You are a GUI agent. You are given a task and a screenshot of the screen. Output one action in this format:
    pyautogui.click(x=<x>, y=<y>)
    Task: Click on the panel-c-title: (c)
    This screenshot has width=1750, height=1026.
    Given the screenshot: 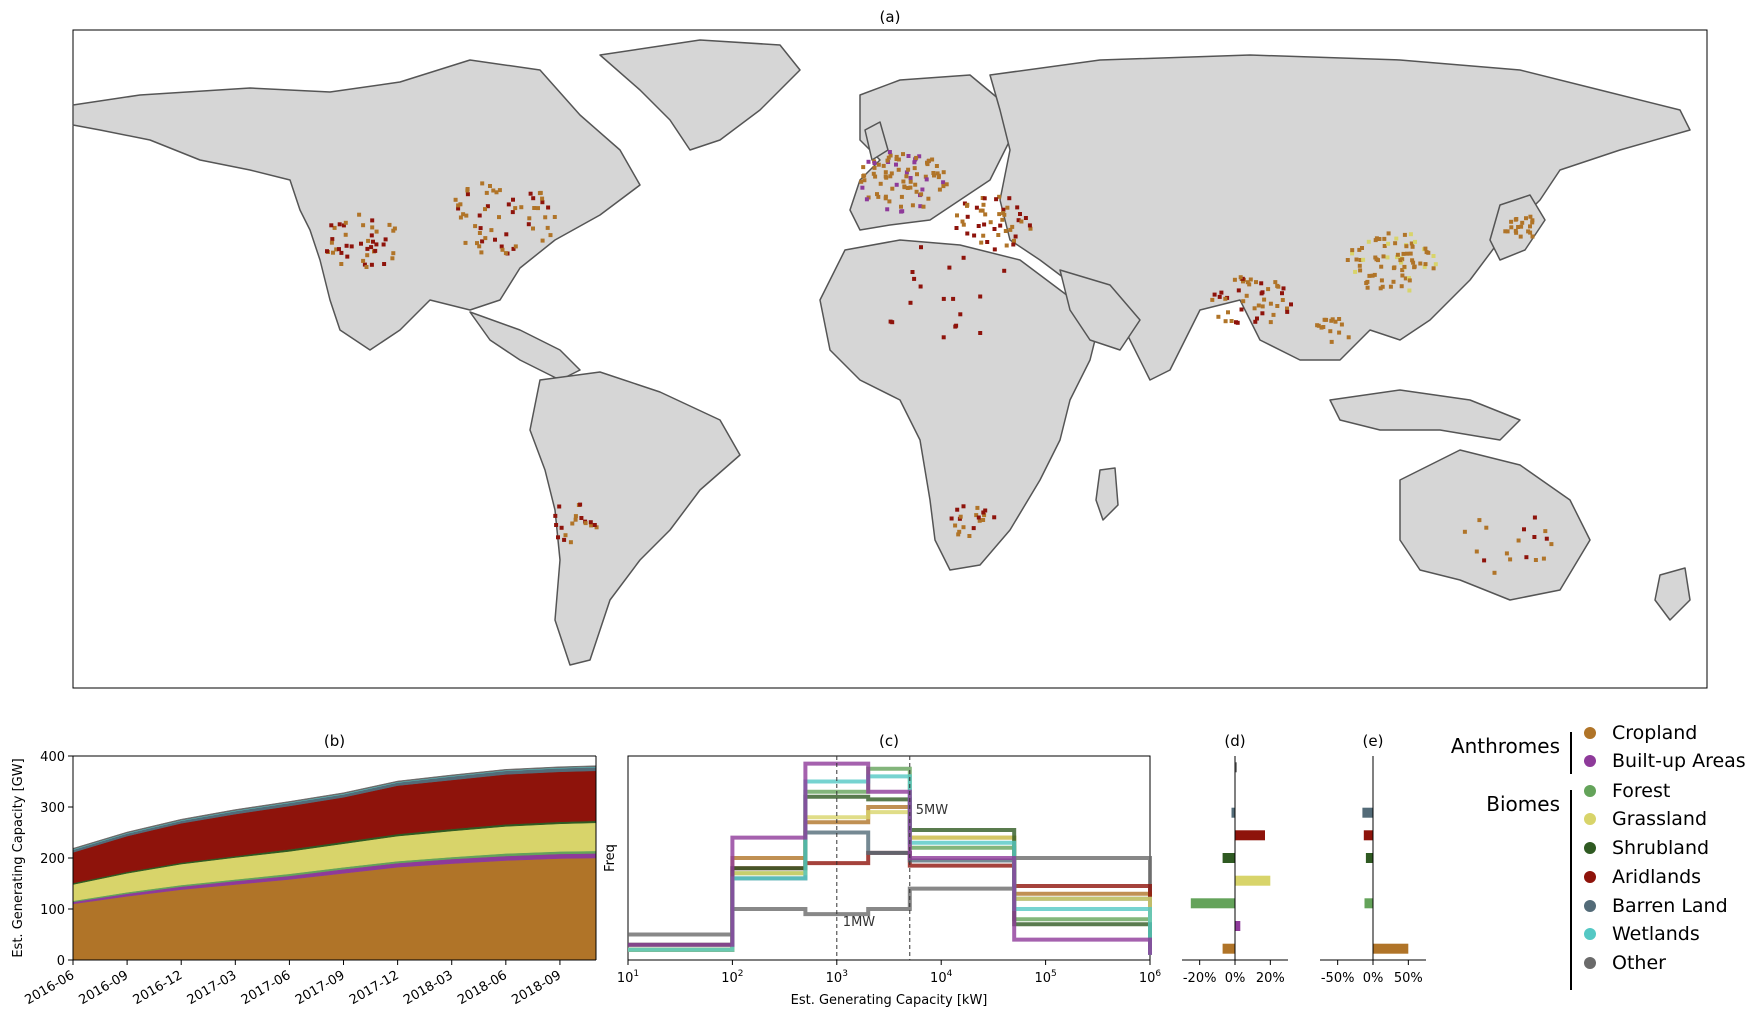 What is the action you would take?
    pyautogui.click(x=889, y=741)
    